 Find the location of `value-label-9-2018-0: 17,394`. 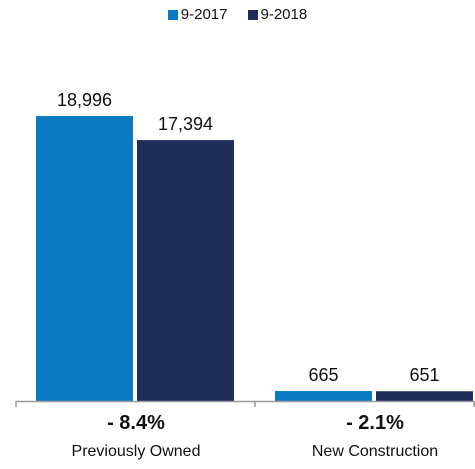

value-label-9-2018-0: 17,394 is located at coordinates (185, 124).